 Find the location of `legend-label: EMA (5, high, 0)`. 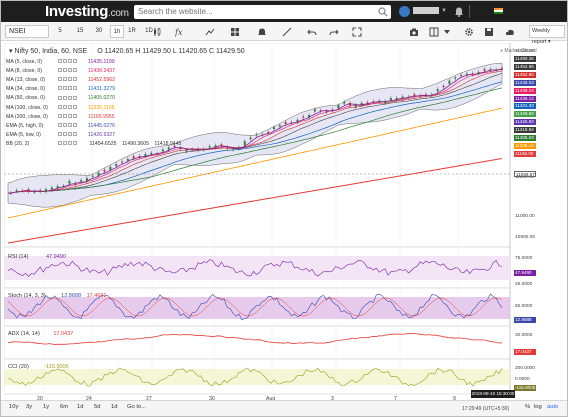

legend-label: EMA (5, high, 0) is located at coordinates (25, 125).